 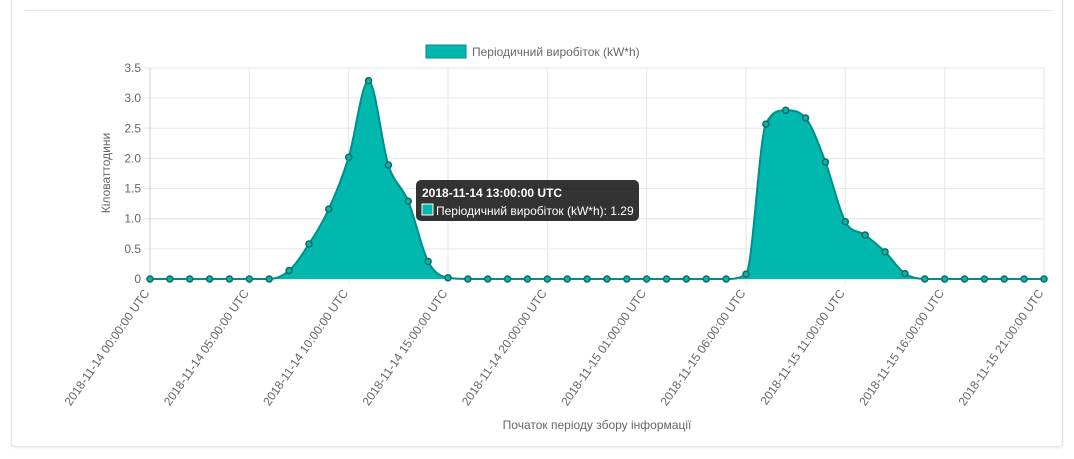 I want to click on y-tick-label: 2.0, so click(x=132, y=158).